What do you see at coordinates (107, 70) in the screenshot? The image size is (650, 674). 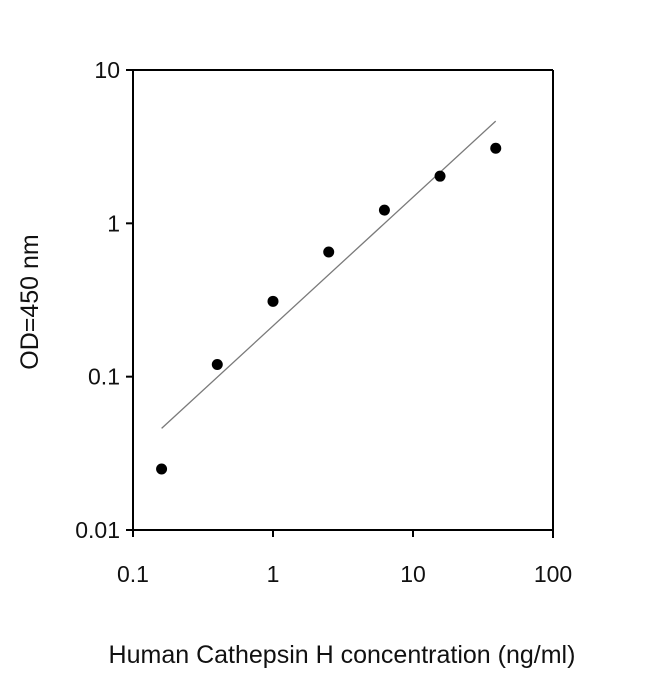 I see `y-tick-label: 10` at bounding box center [107, 70].